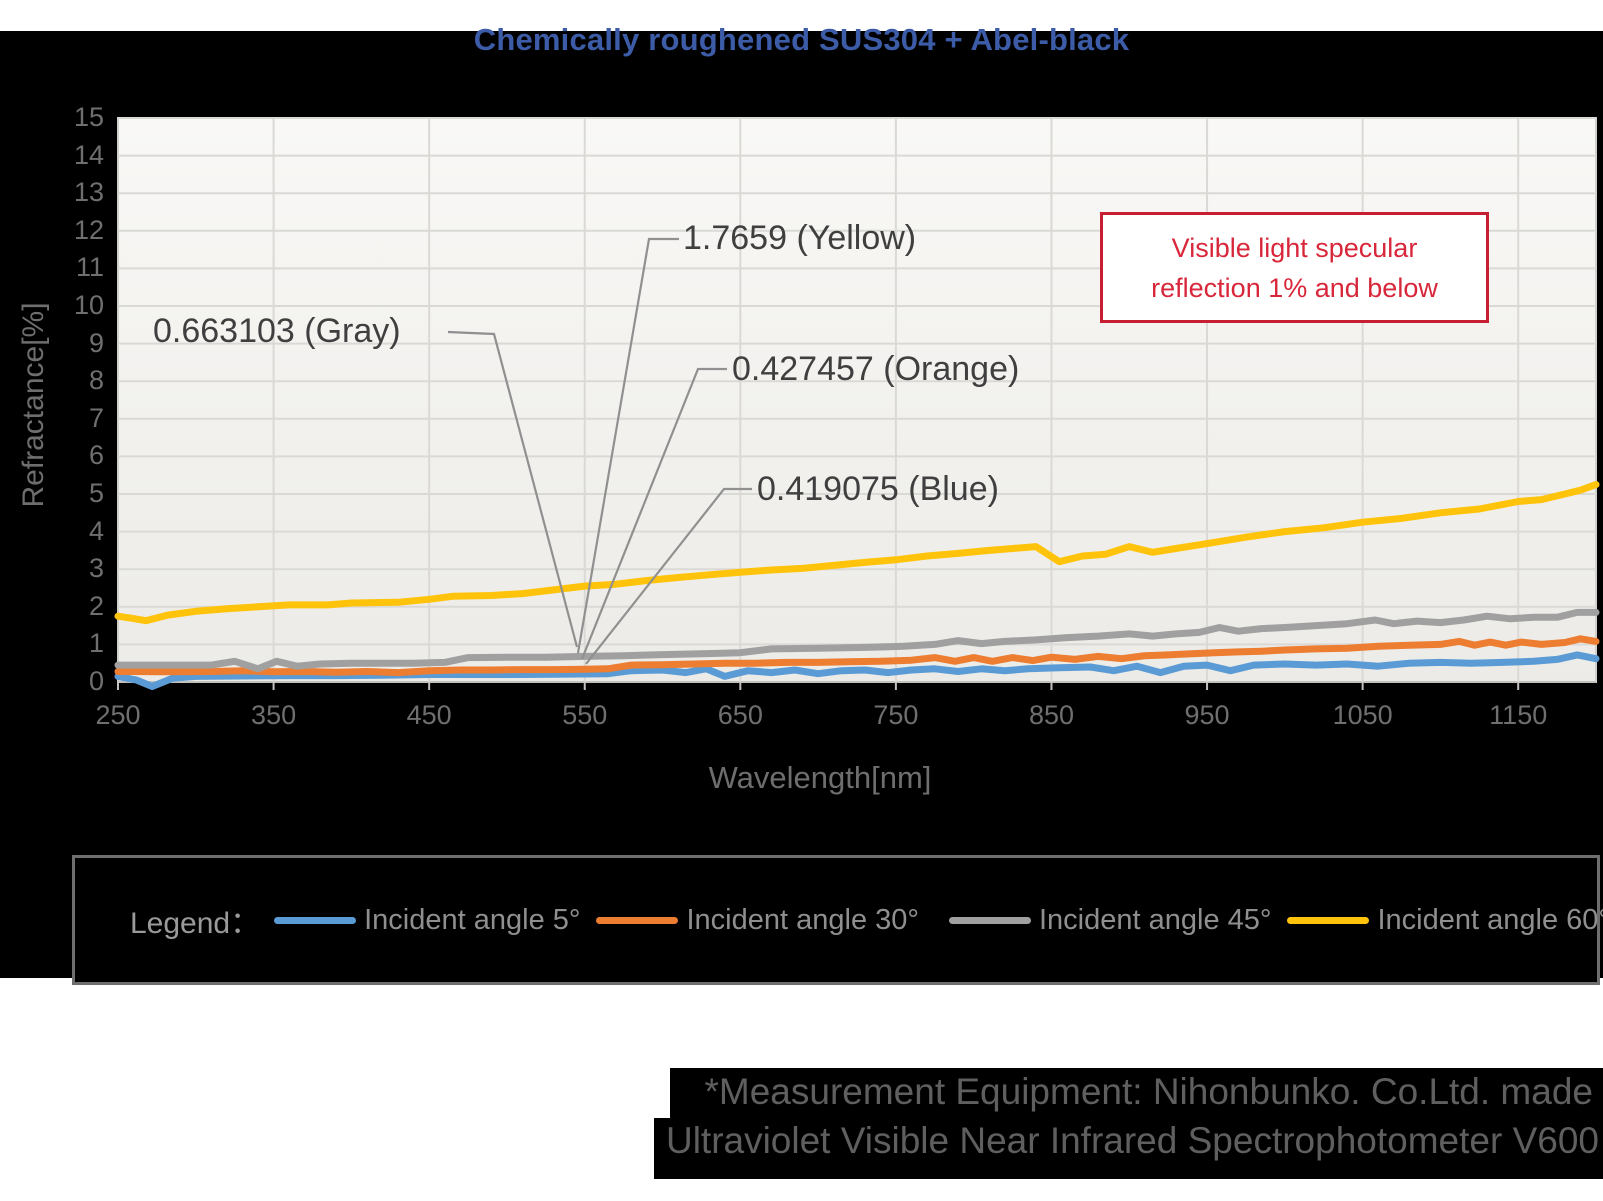 The width and height of the screenshot is (1603, 1201). What do you see at coordinates (96, 530) in the screenshot?
I see `y-tick-label: 4` at bounding box center [96, 530].